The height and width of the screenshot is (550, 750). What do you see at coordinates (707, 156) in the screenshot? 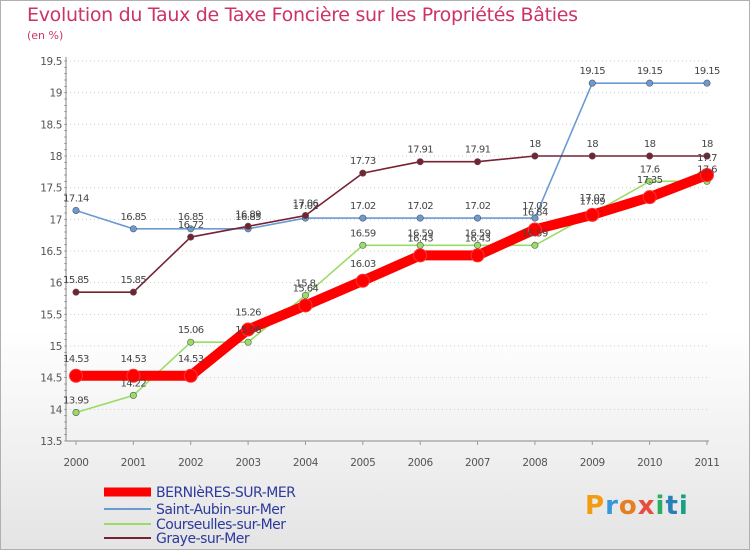
I see `series-3-point-2011` at bounding box center [707, 156].